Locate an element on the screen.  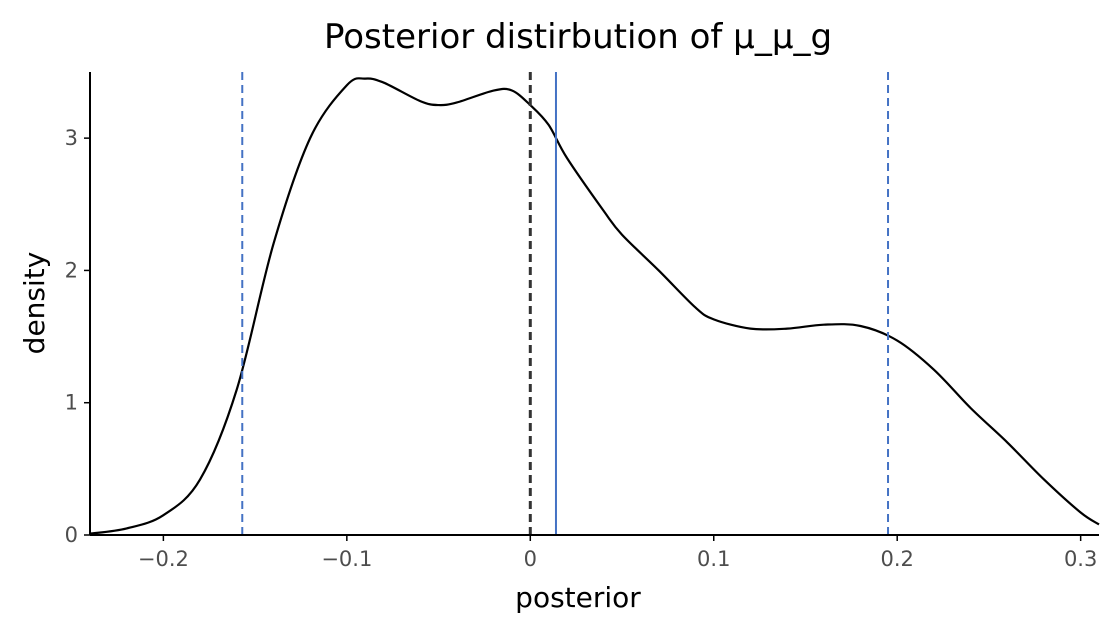
y-tick-label-3: 3 is located at coordinates (71, 138).